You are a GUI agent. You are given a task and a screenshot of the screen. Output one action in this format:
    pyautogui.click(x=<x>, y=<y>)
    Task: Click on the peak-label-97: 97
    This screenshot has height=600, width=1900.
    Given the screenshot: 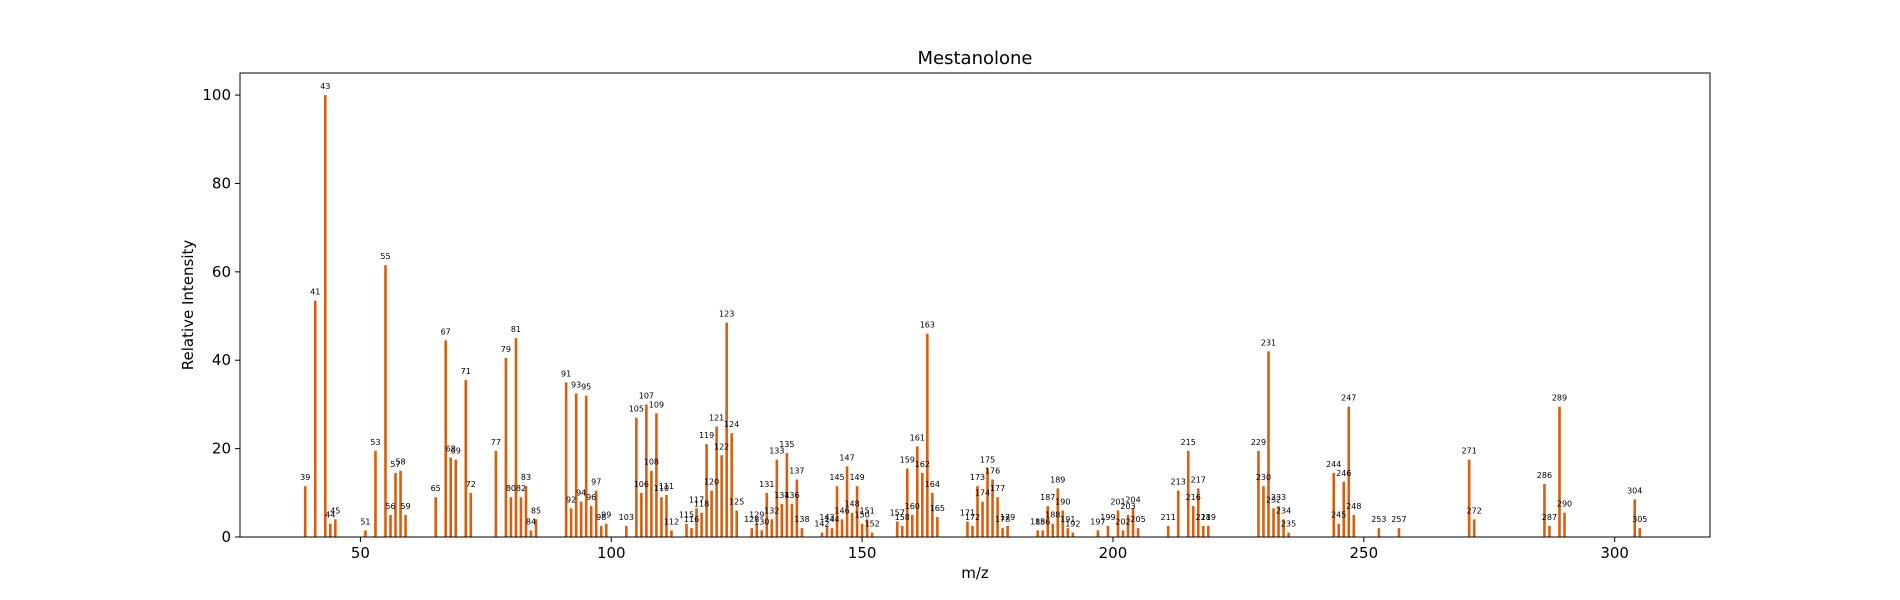 What is the action you would take?
    pyautogui.click(x=596, y=482)
    